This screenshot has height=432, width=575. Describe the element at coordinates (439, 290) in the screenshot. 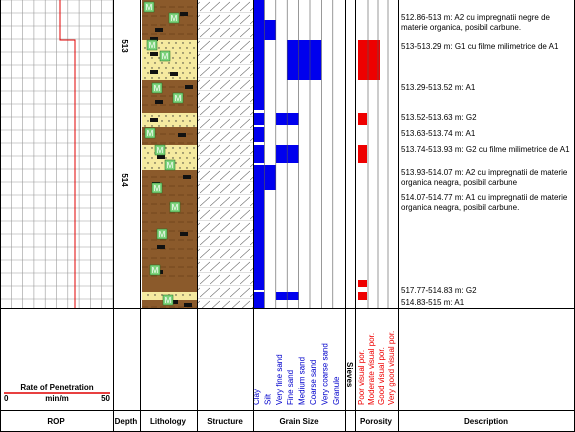

I see `interval-description: 517.77-514.83 m: G2` at that location.